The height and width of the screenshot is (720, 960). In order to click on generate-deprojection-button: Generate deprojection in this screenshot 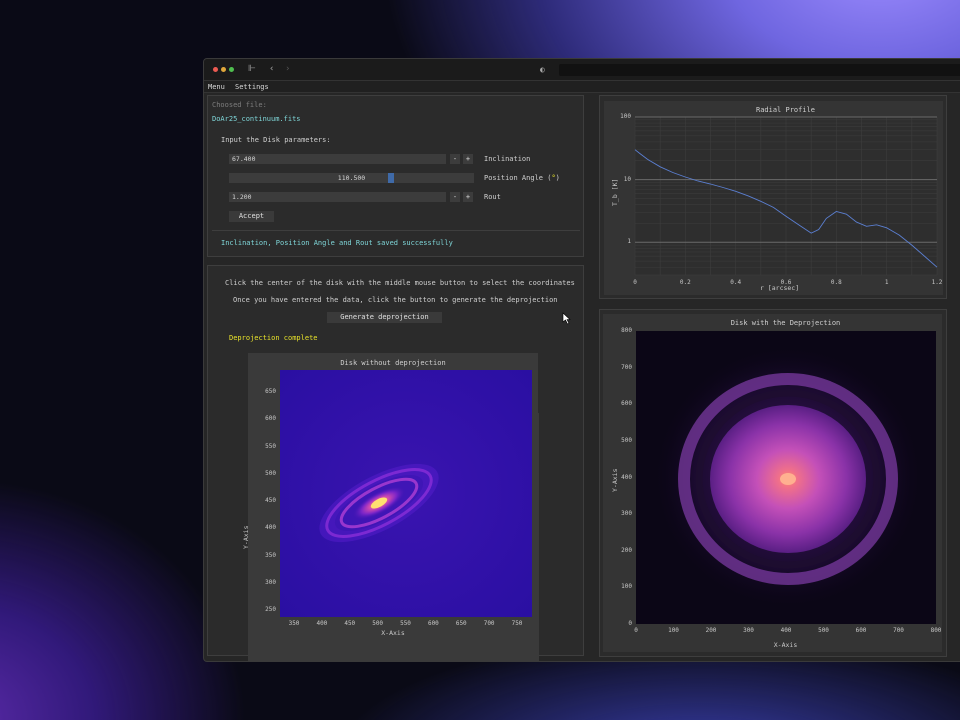, I will do `click(384, 317)`.